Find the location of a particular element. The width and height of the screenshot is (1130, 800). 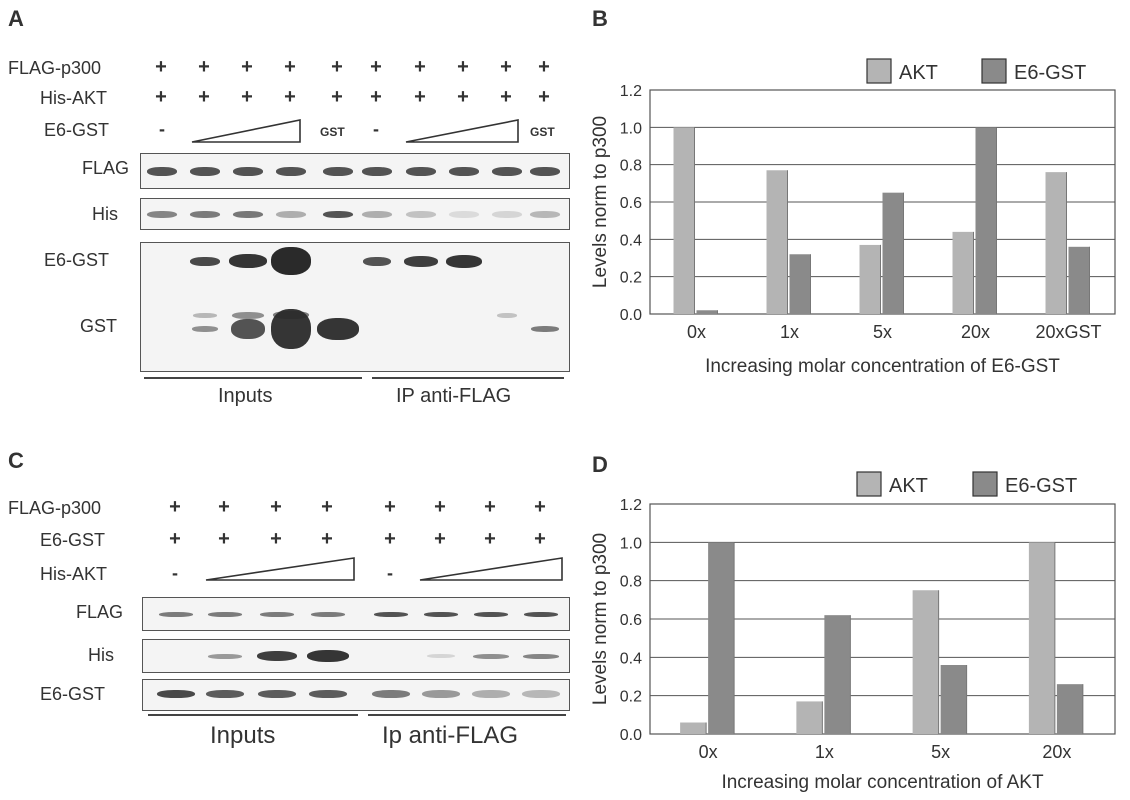

inputs-underline is located at coordinates (253, 378).